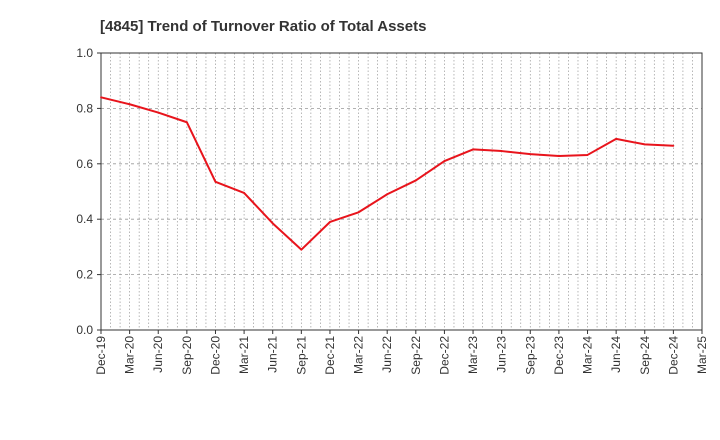 The height and width of the screenshot is (440, 720). I want to click on x-tick-label: Mar-25, so click(702, 355).